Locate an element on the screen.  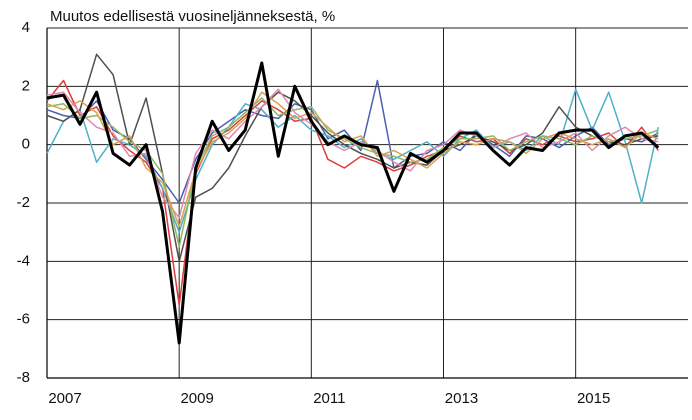
y-tick-label: -6 is located at coordinates (23, 319).